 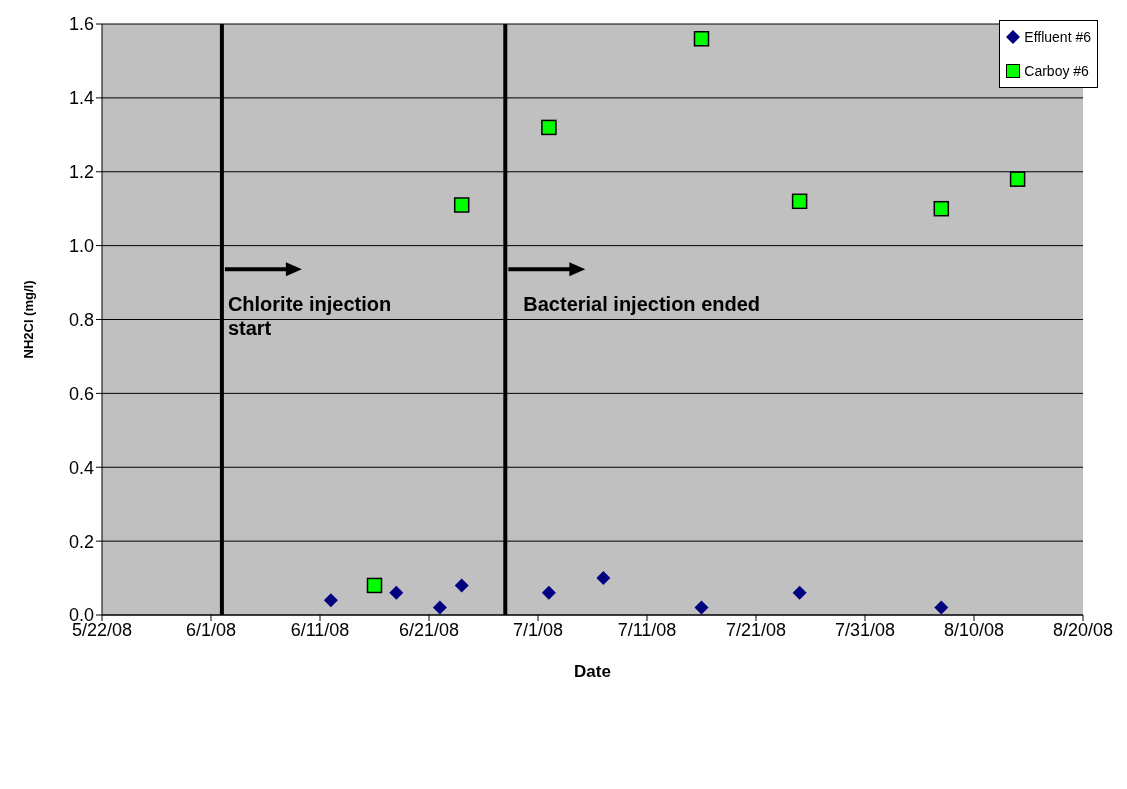 I want to click on ref-line-label: Bacterial injection ended, so click(x=642, y=304).